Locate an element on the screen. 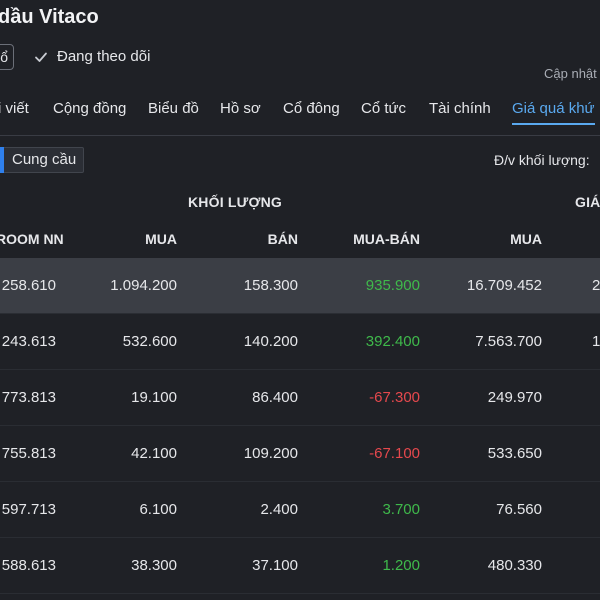 This screenshot has width=600, height=600. cell-net: 935.900 is located at coordinates (392, 285).